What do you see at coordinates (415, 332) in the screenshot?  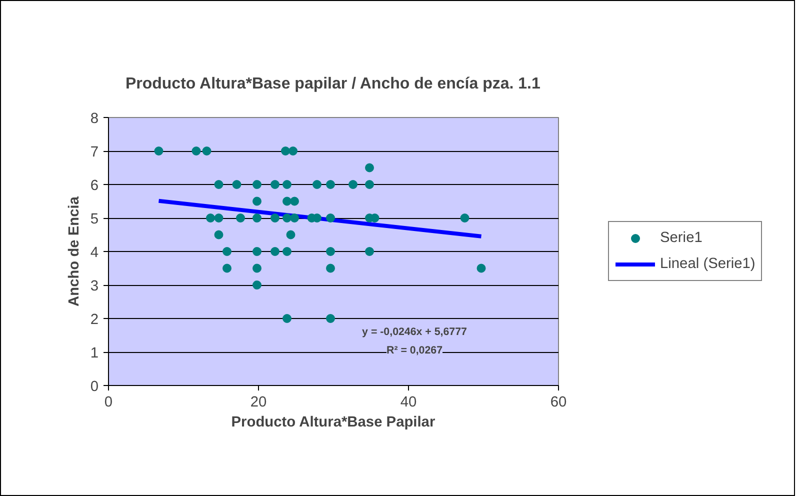 I see `annotation: y = -0,0246x + 5,6777` at bounding box center [415, 332].